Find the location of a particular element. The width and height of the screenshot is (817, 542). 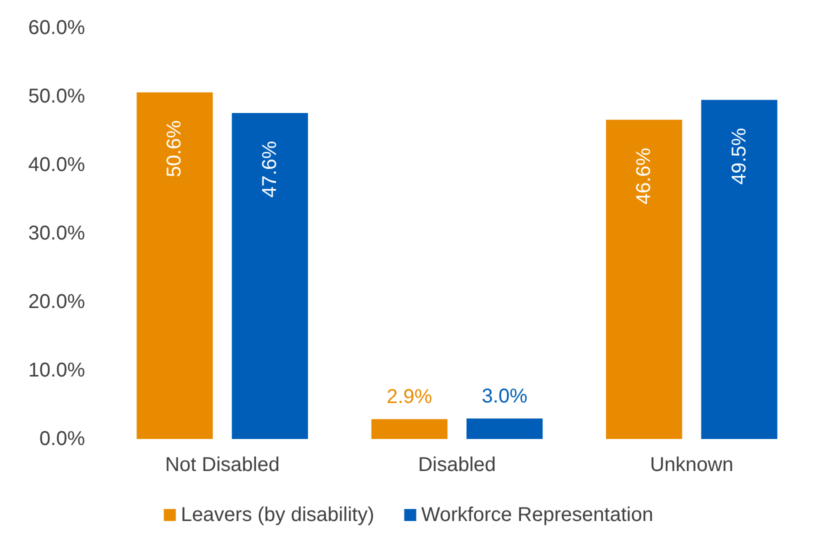

x-tick-label: Disabled is located at coordinates (457, 465).